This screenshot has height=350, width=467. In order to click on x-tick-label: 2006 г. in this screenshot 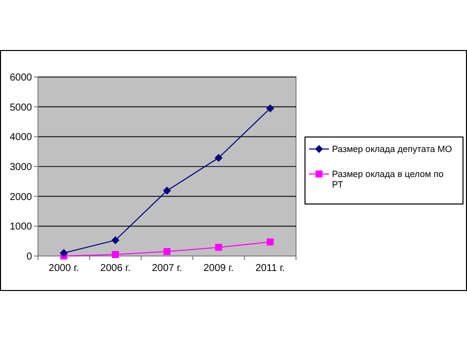, I will do `click(115, 268)`.